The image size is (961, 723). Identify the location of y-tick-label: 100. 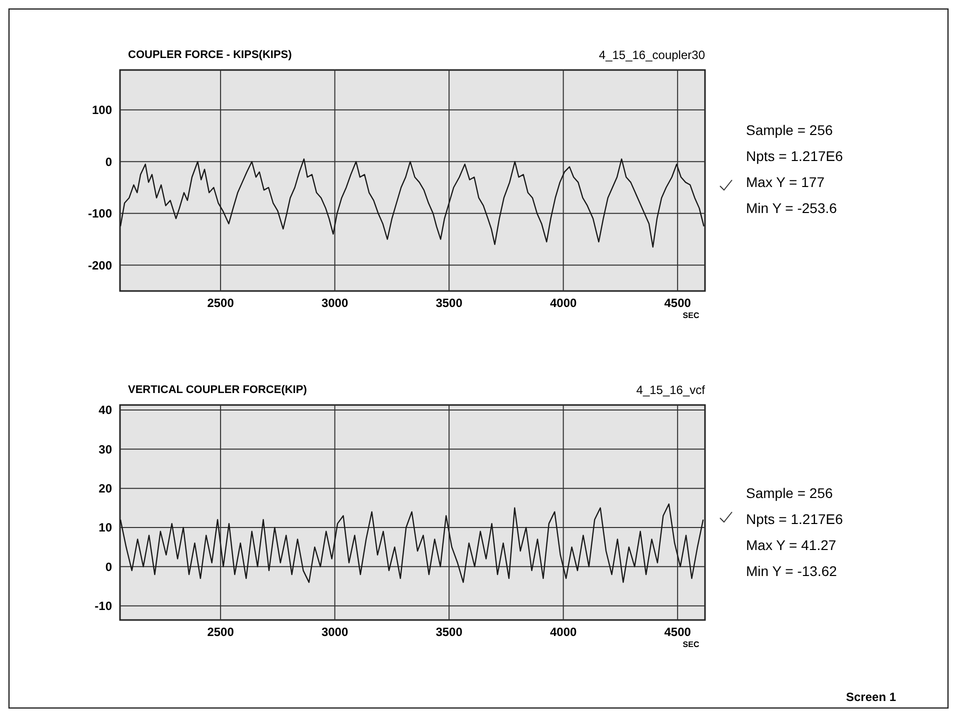
(102, 110).